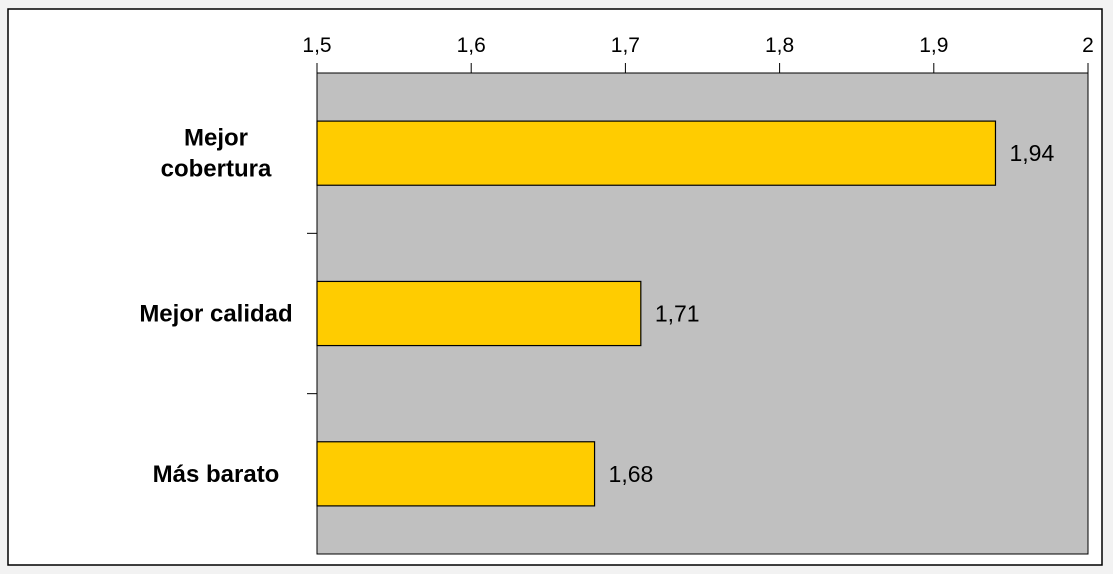  I want to click on category-label: cobertura, so click(216, 169).